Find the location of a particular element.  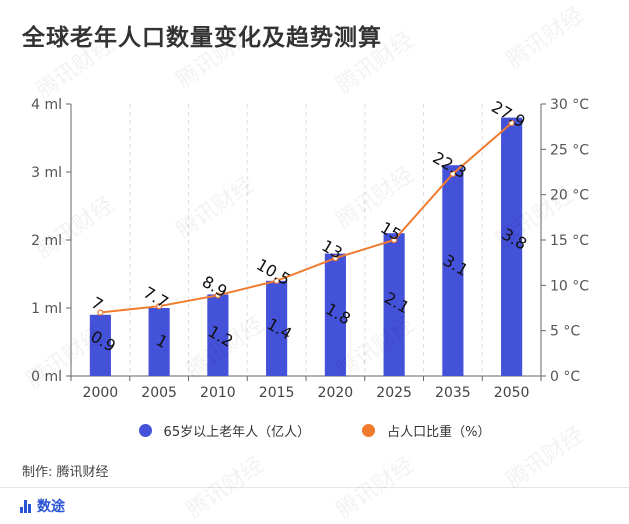

y-left-tick-label: 0 ml is located at coordinates (46, 377).